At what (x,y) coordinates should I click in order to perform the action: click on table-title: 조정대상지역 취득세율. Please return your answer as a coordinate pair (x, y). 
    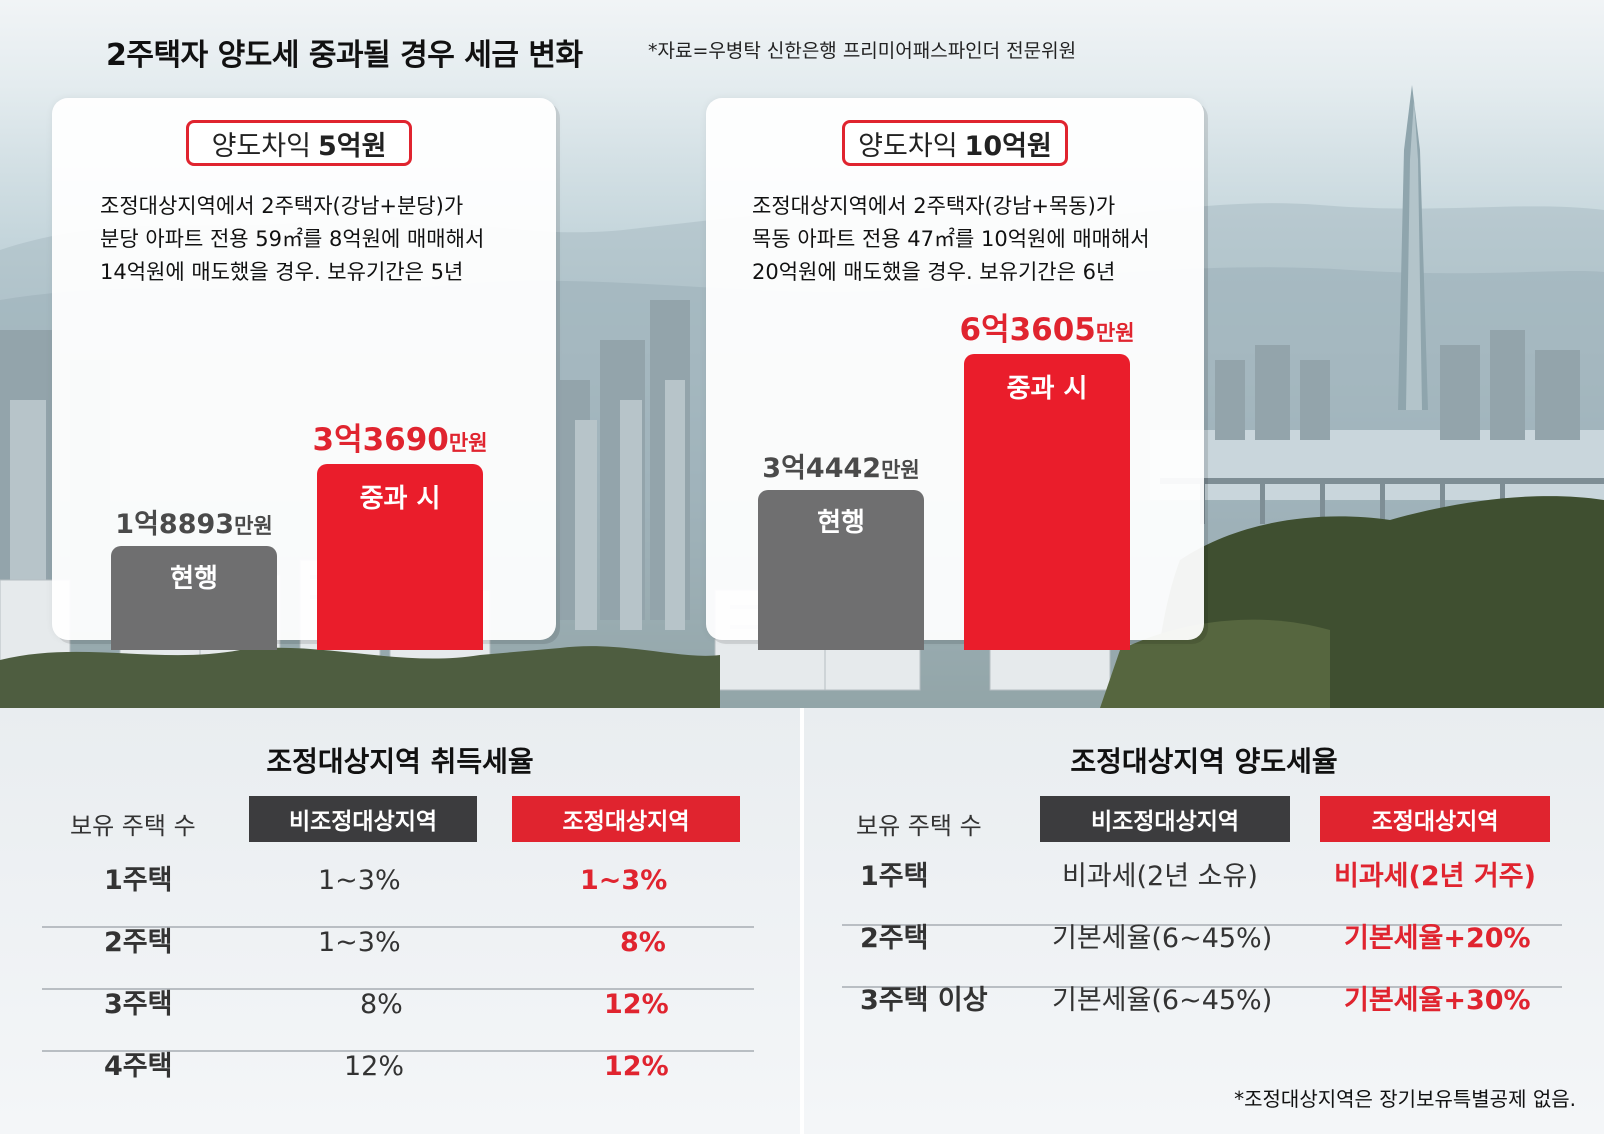
    Looking at the image, I should click on (400, 761).